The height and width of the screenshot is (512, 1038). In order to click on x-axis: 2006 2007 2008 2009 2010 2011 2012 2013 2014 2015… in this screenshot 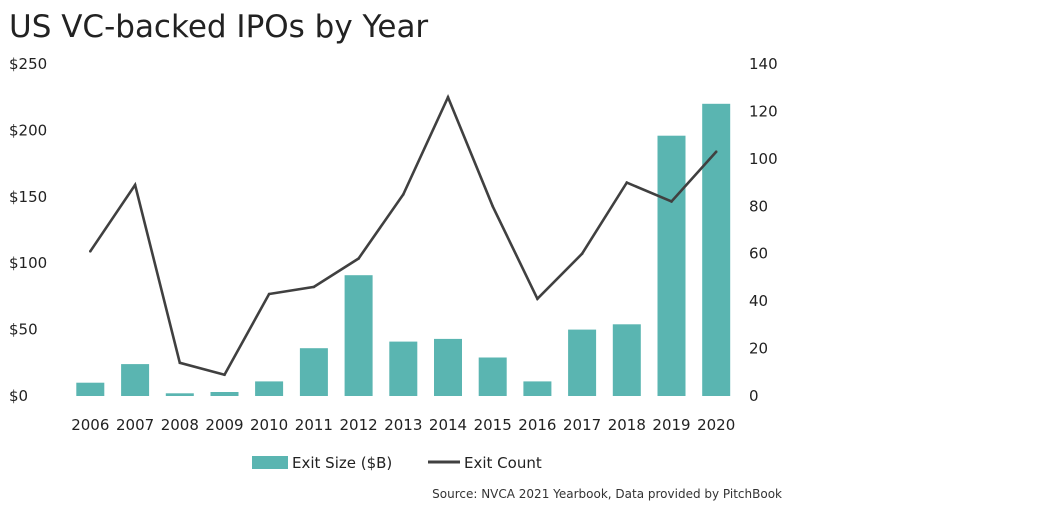, I will do `click(403, 425)`.